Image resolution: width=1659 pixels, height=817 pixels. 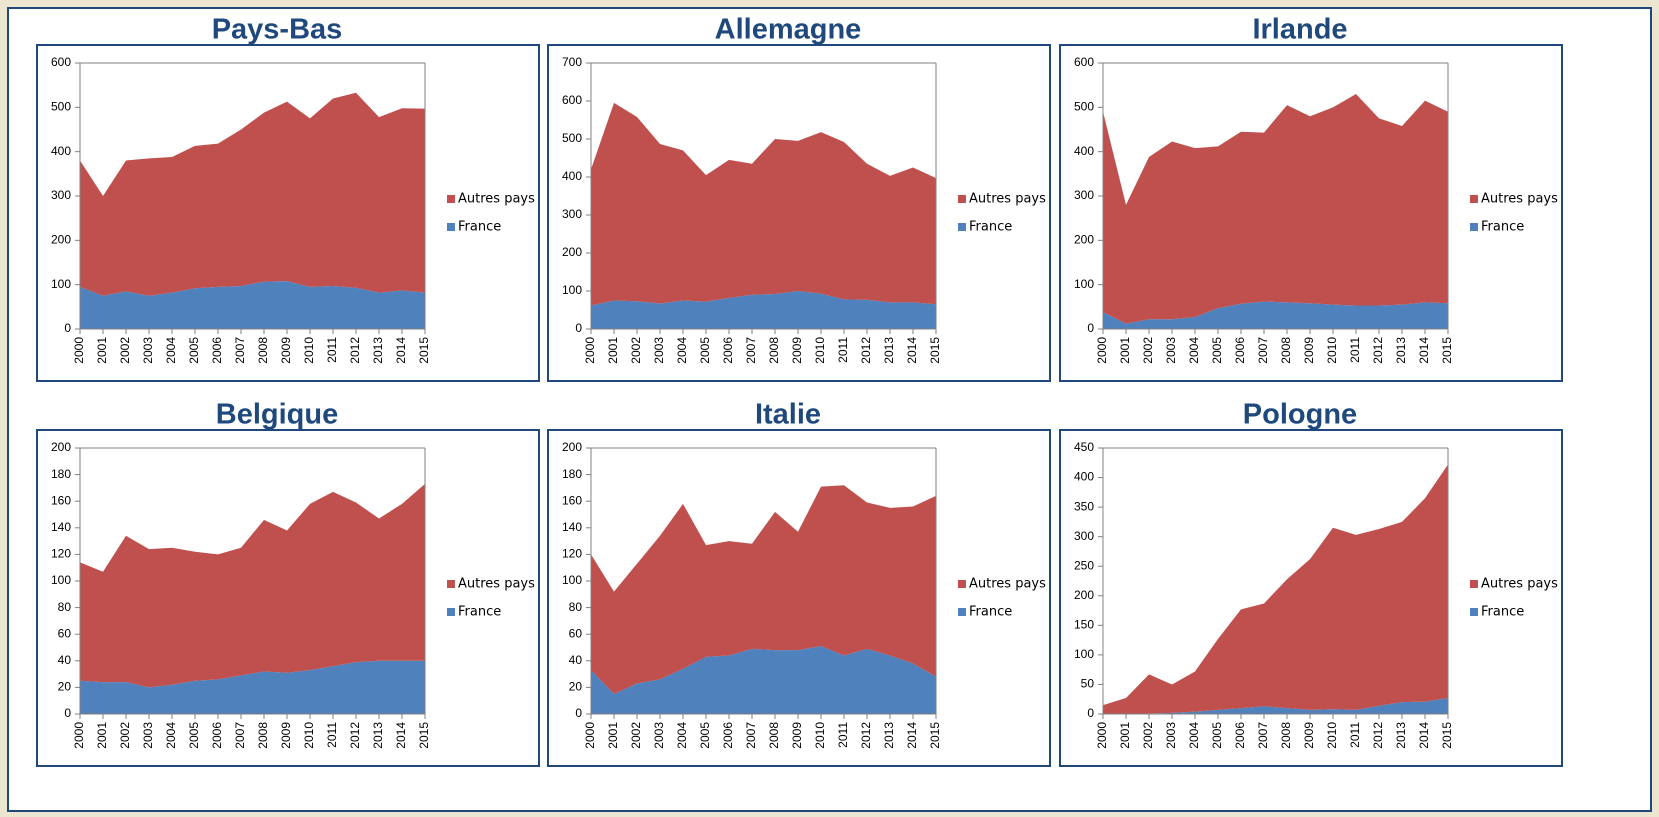 What do you see at coordinates (263, 350) in the screenshot?
I see `x-tick-label: 2008` at bounding box center [263, 350].